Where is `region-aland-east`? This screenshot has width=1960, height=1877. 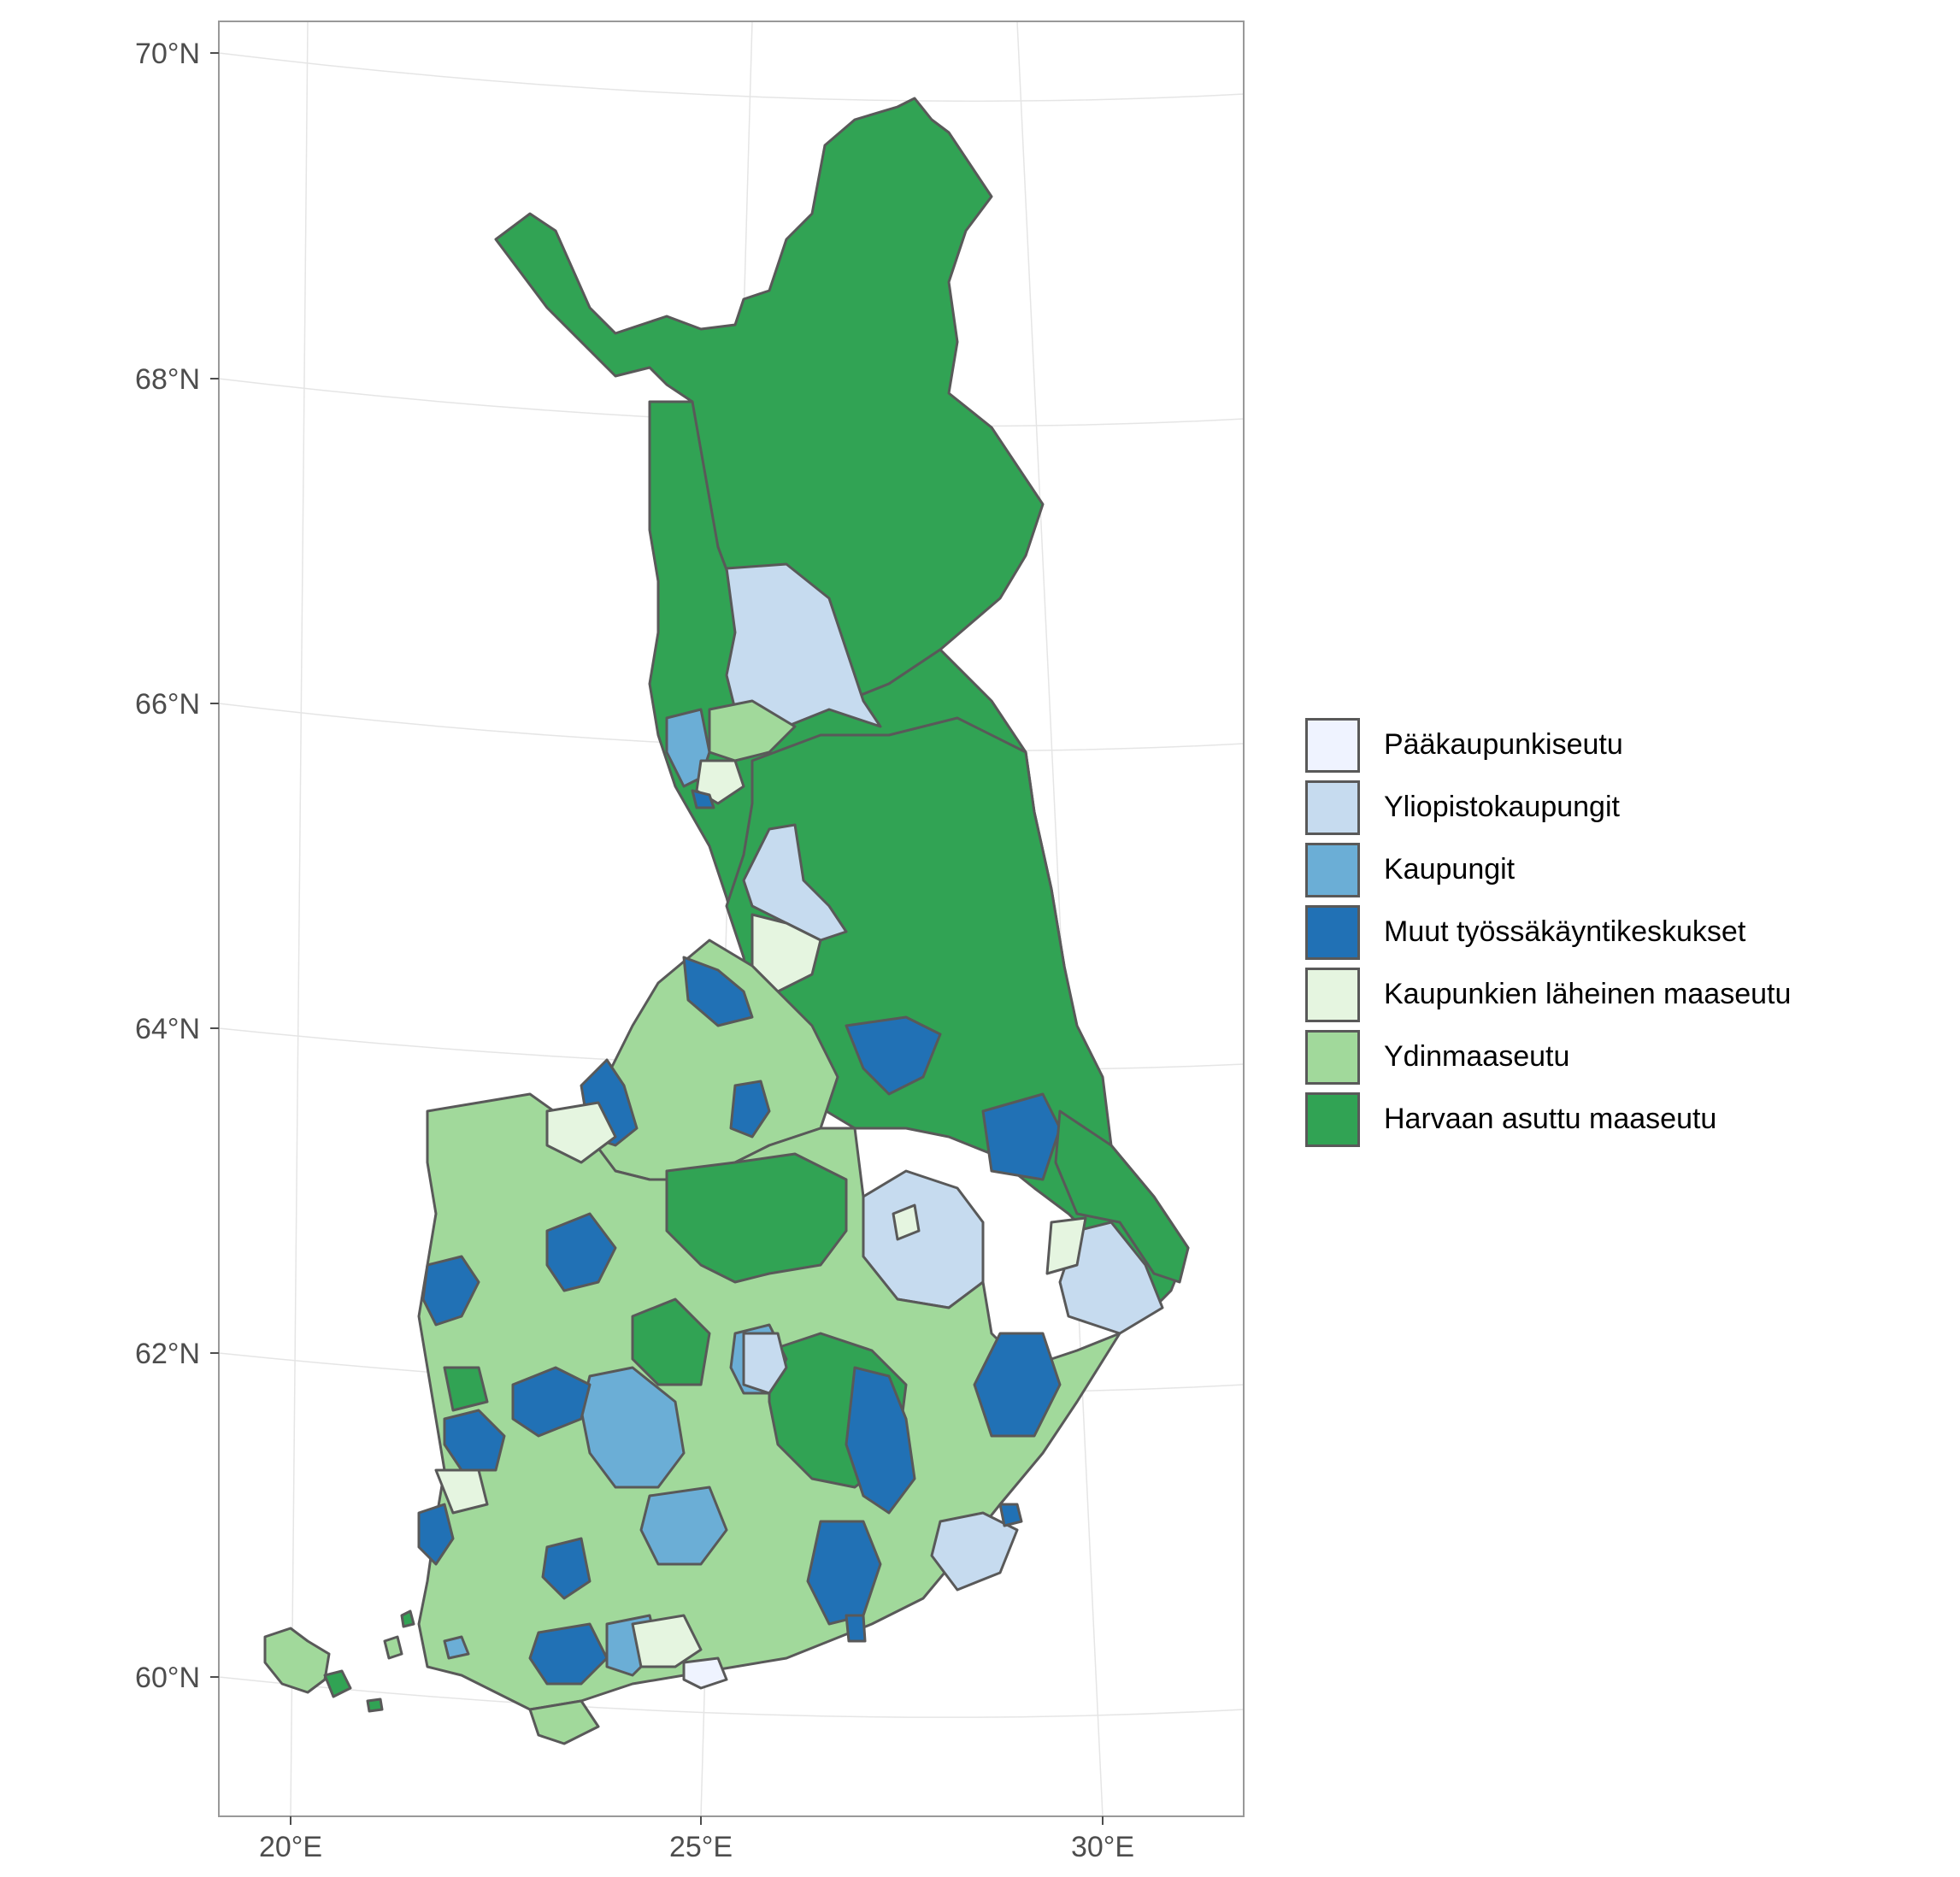 region-aland-east is located at coordinates (338, 1683).